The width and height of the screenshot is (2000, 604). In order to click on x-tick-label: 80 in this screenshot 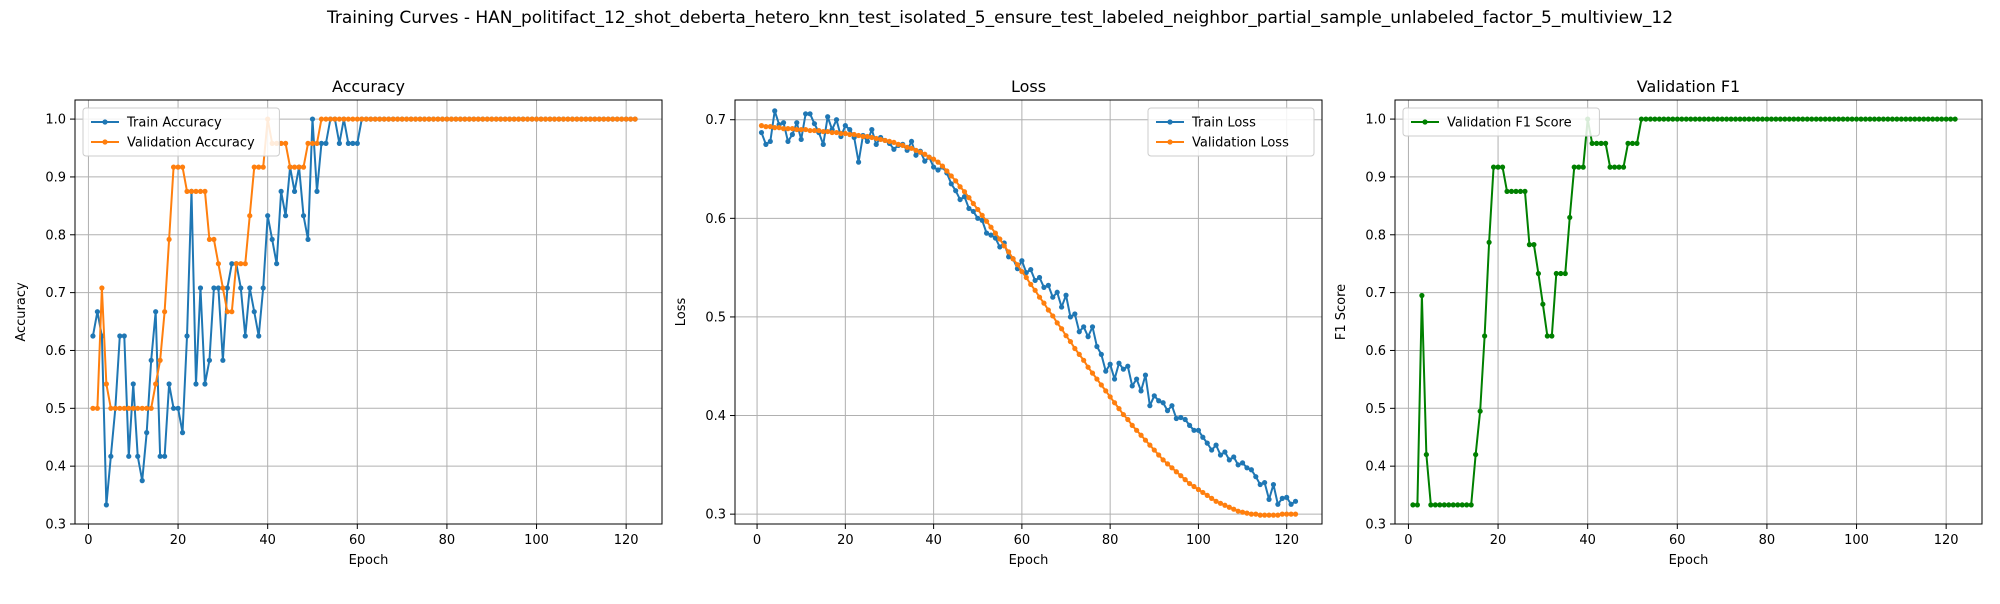, I will do `click(1767, 540)`.